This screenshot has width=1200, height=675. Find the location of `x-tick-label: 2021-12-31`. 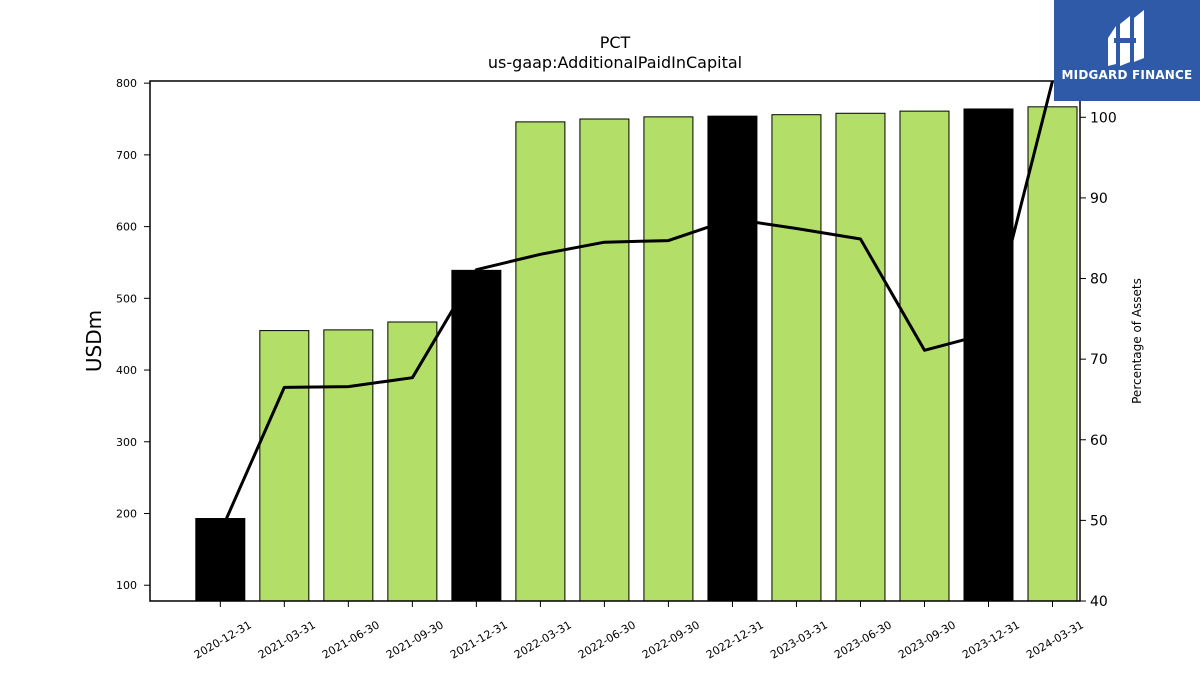

x-tick-label: 2021-12-31 is located at coordinates (479, 639).